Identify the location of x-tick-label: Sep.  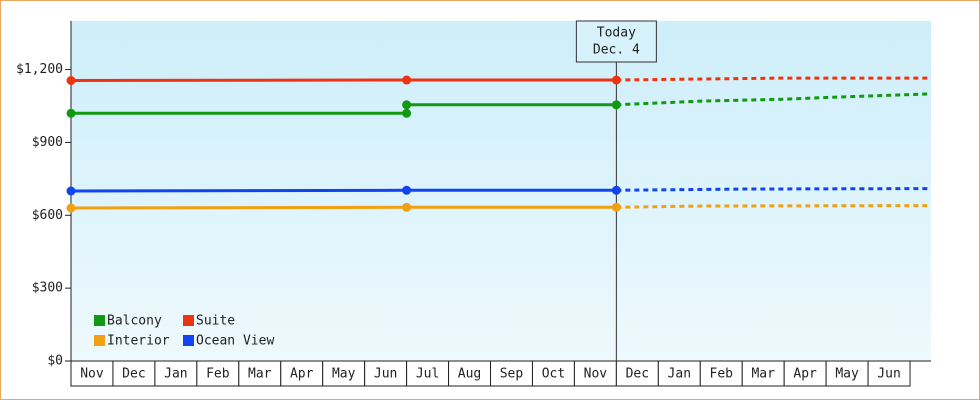
(512, 374).